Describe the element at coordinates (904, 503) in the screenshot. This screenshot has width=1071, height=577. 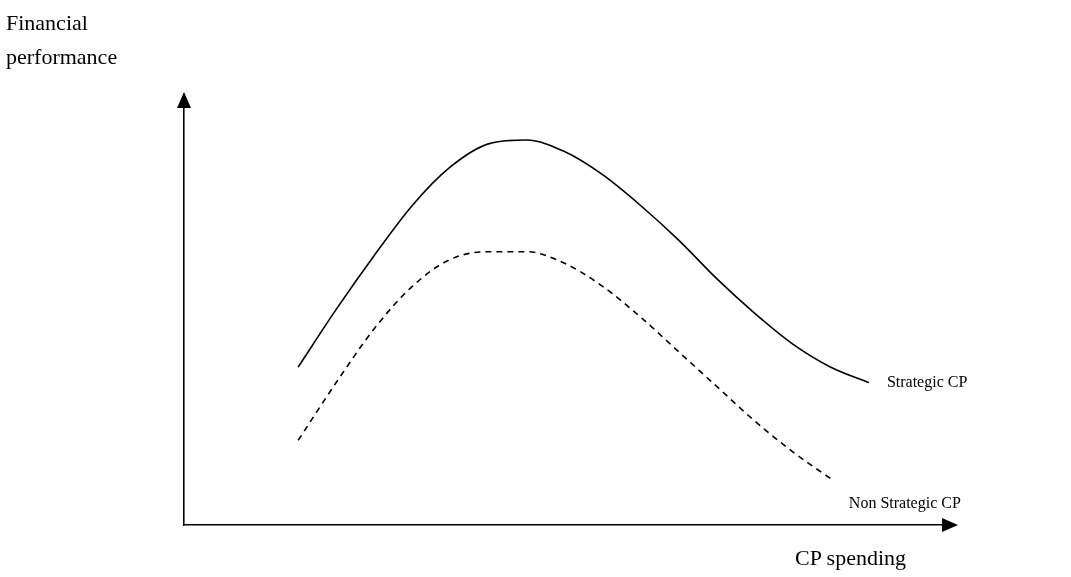
I see `series-label: Non Strategic CP` at that location.